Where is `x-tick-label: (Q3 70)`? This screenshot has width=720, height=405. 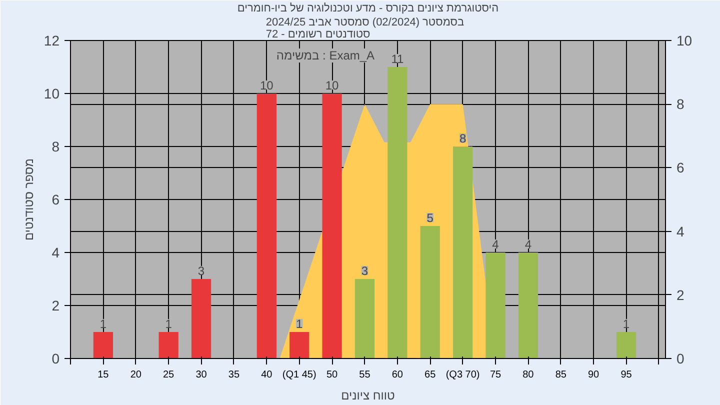 x-tick-label: (Q3 70) is located at coordinates (463, 375).